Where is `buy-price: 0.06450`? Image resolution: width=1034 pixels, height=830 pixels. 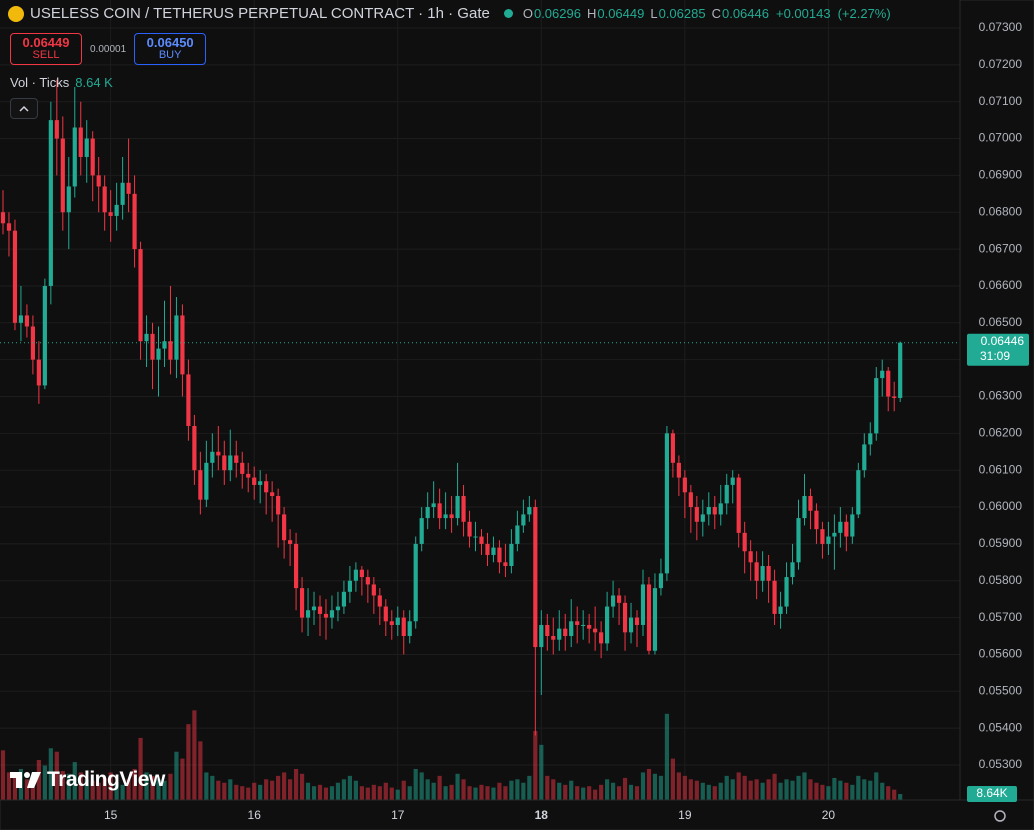
buy-price: 0.06450 is located at coordinates (170, 42).